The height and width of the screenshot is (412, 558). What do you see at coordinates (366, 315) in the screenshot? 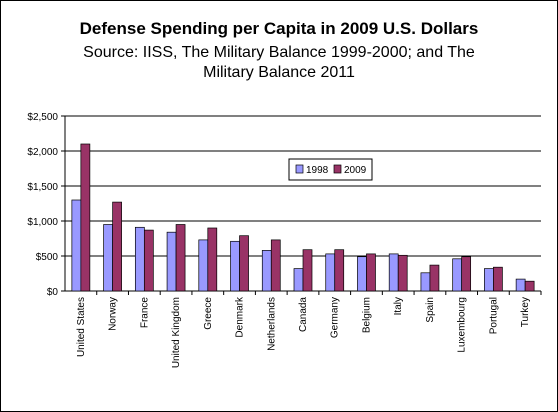
I see `x-tick-label: Belgium` at bounding box center [366, 315].